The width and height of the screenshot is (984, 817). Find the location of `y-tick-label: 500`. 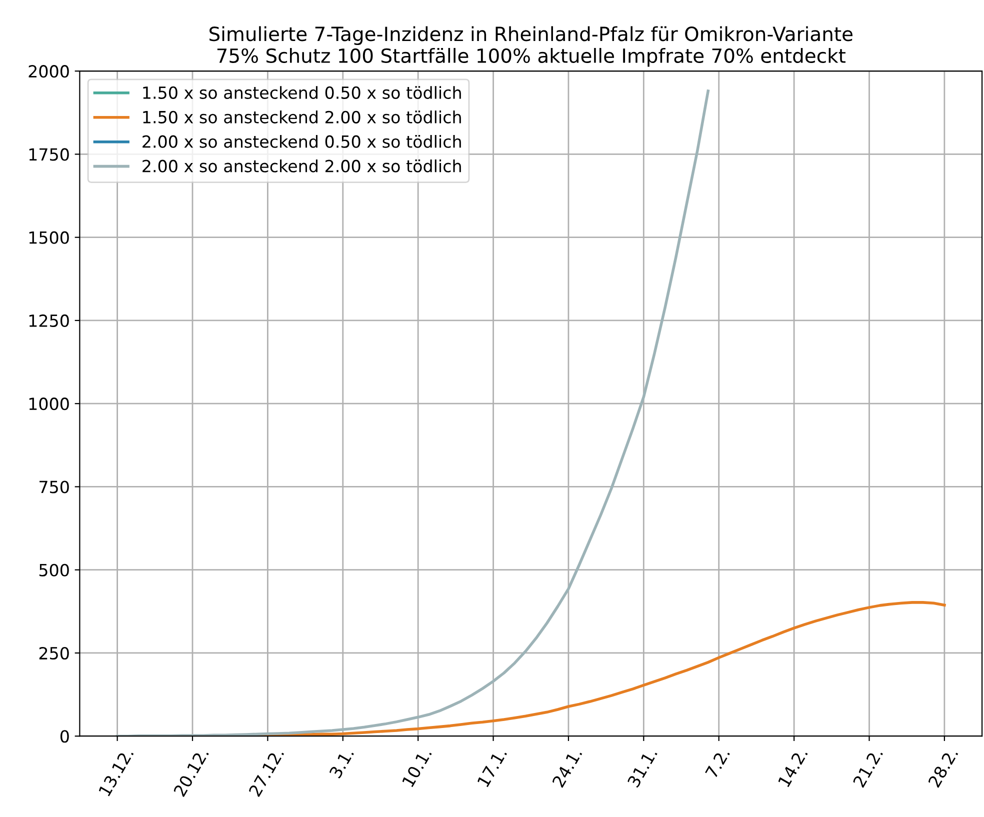

y-tick-label: 500 is located at coordinates (54, 570).